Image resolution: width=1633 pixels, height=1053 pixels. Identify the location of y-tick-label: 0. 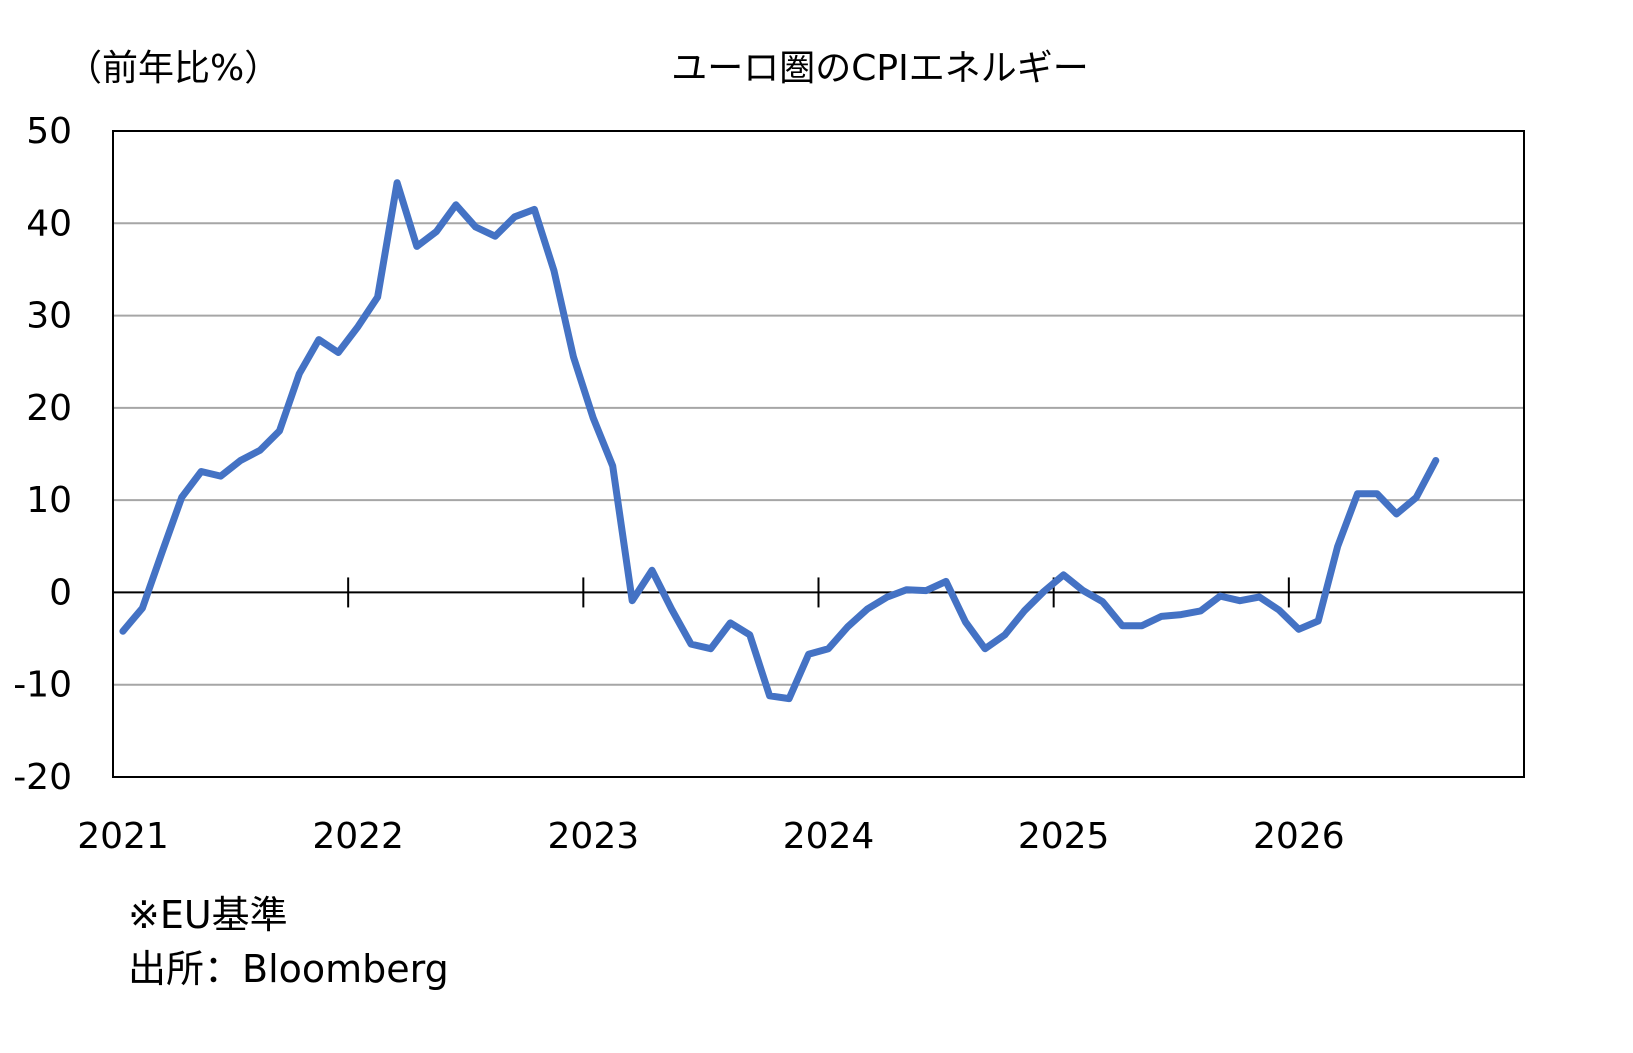
(60, 592).